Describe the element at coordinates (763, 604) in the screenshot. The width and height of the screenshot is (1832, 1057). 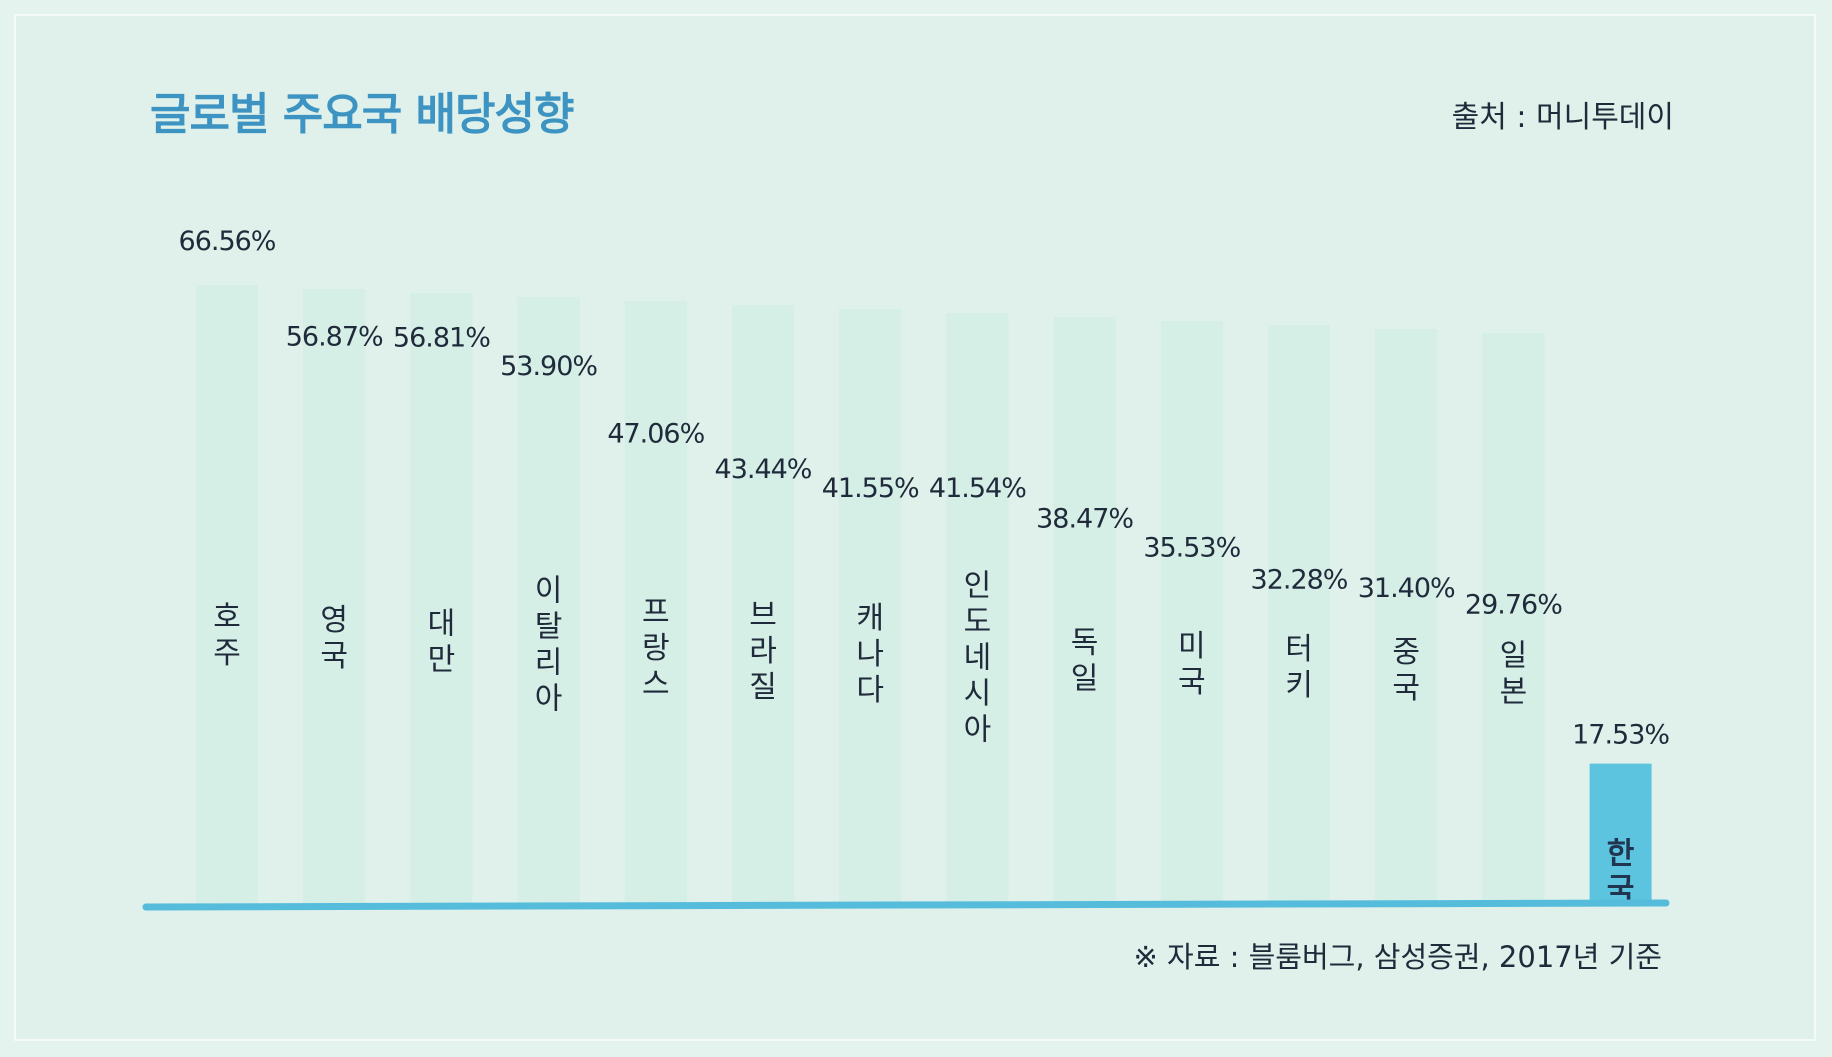
I see `bar-브라질` at that location.